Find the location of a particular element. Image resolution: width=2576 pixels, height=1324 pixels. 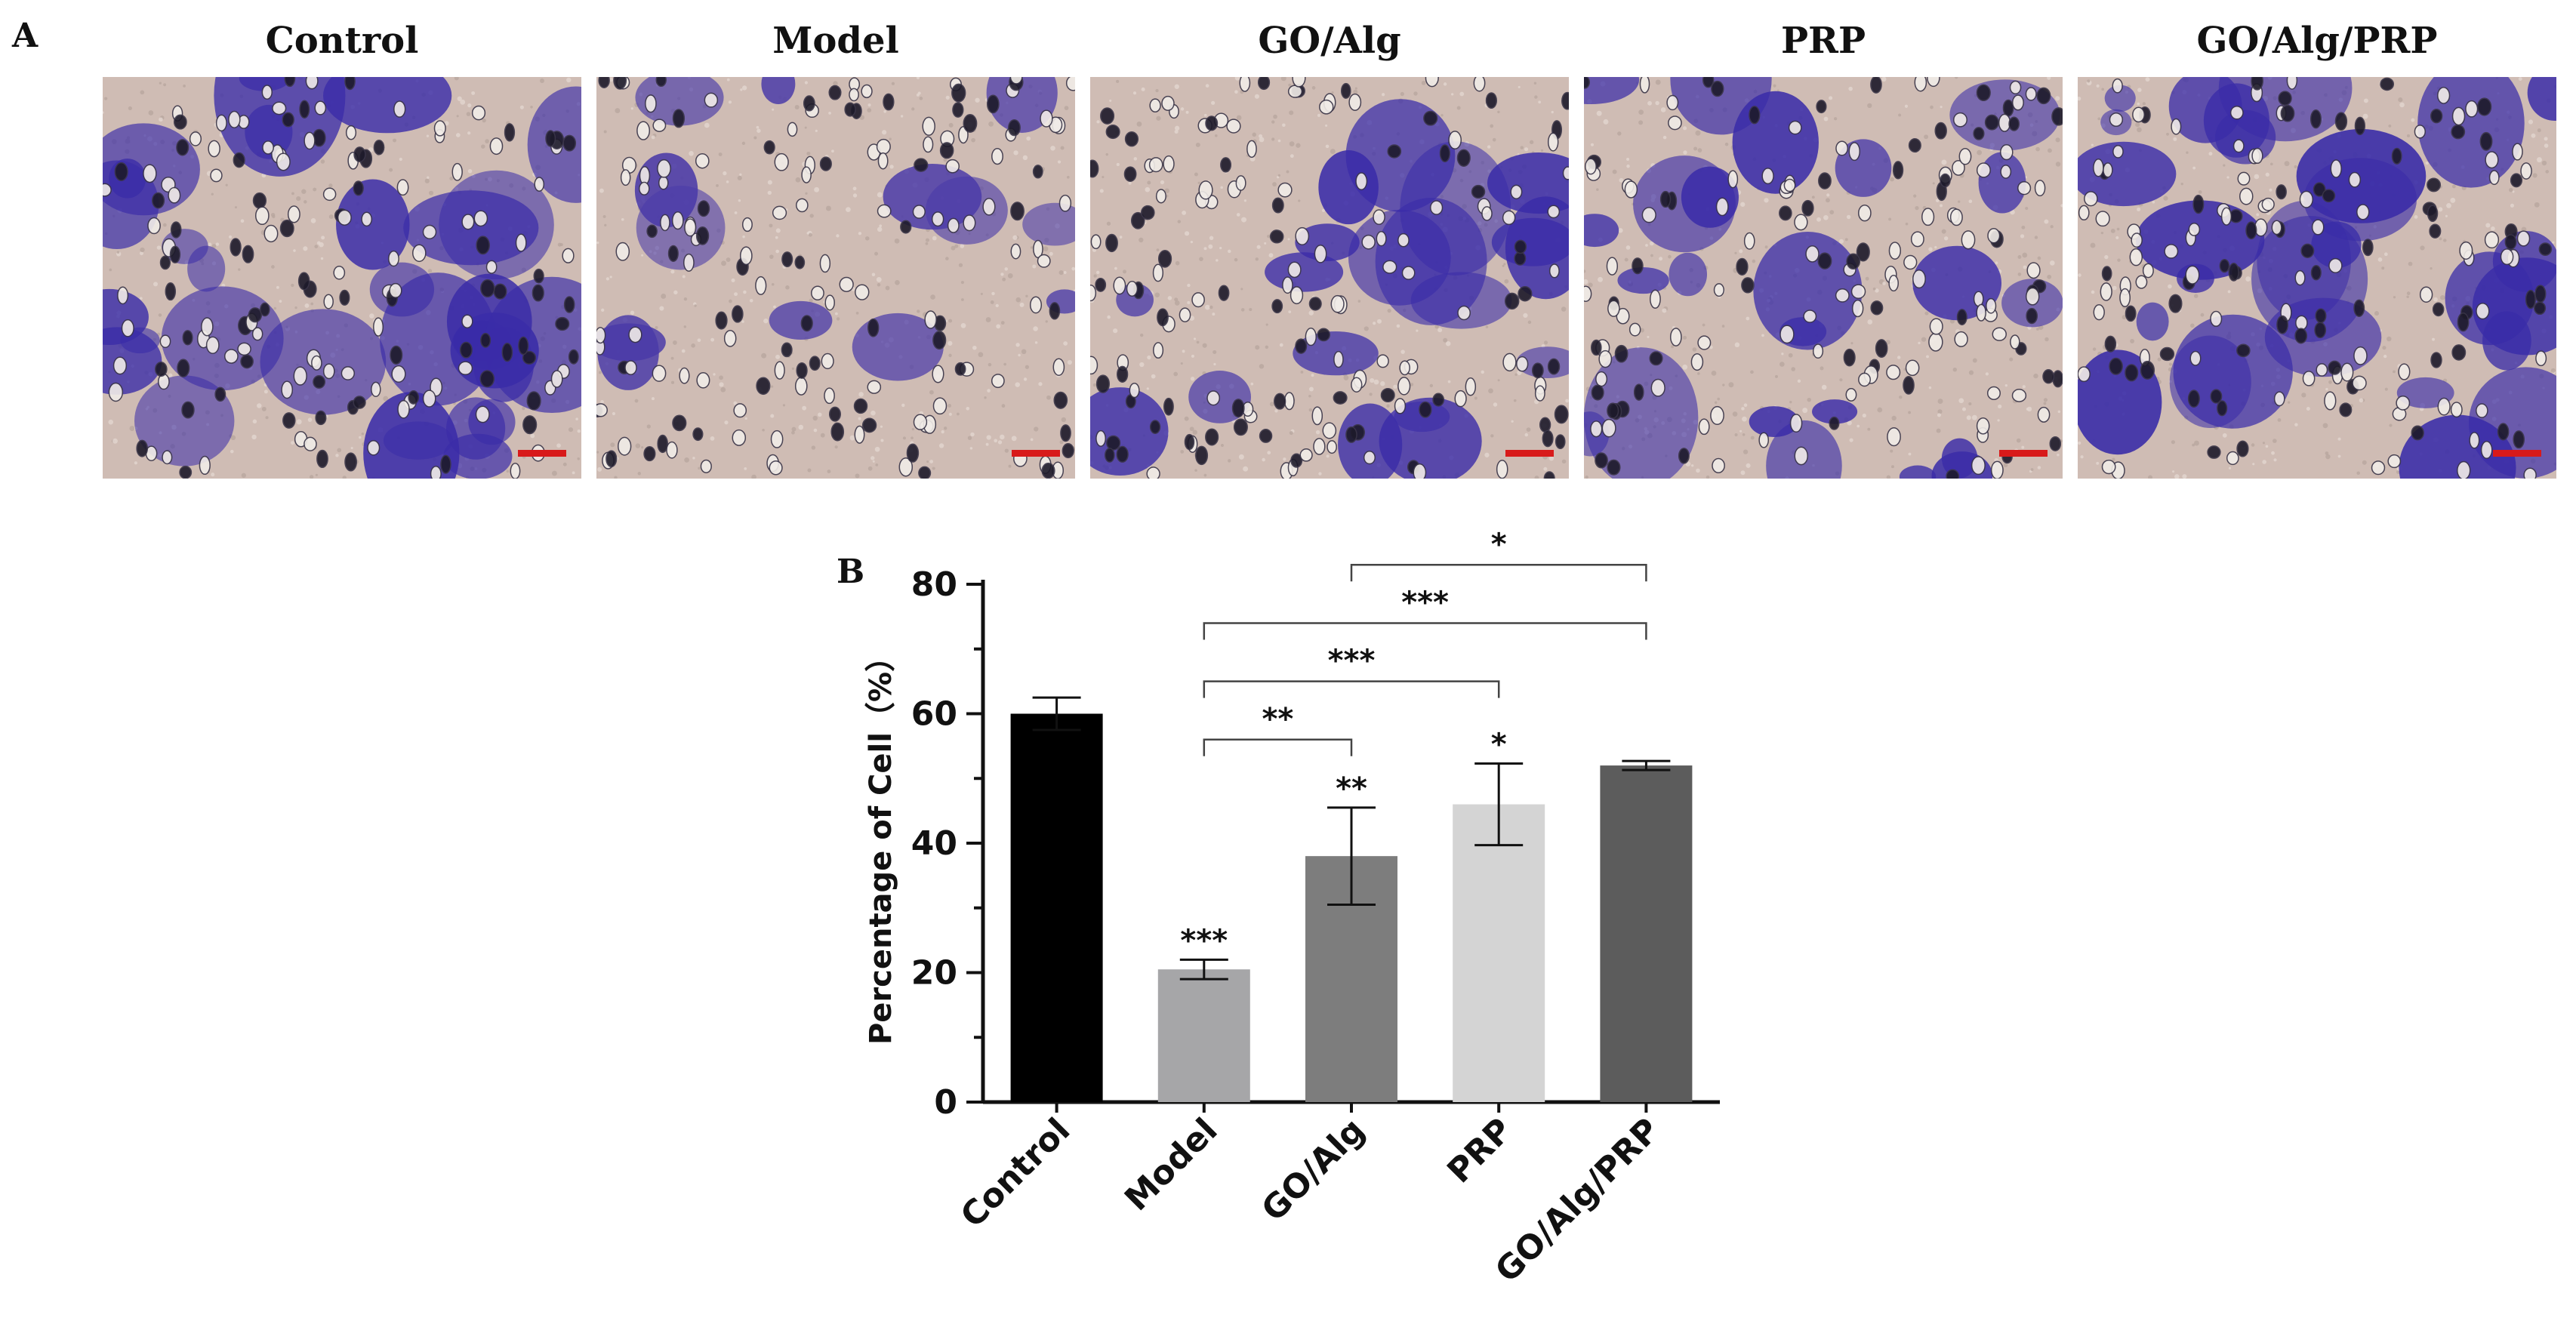

x-tick-label: Control is located at coordinates (1016, 1173).